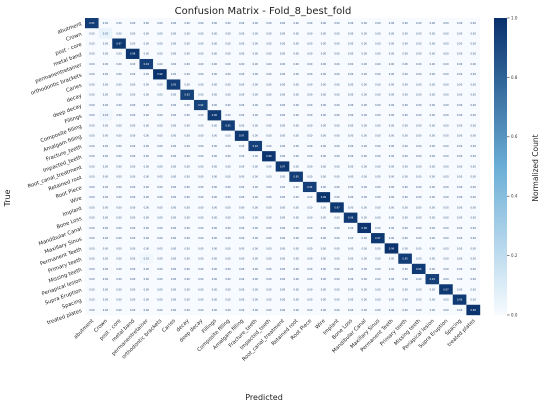 This screenshot has height=412, width=550. What do you see at coordinates (256, 146) in the screenshot?
I see `cell-value: 0.94` at bounding box center [256, 146].